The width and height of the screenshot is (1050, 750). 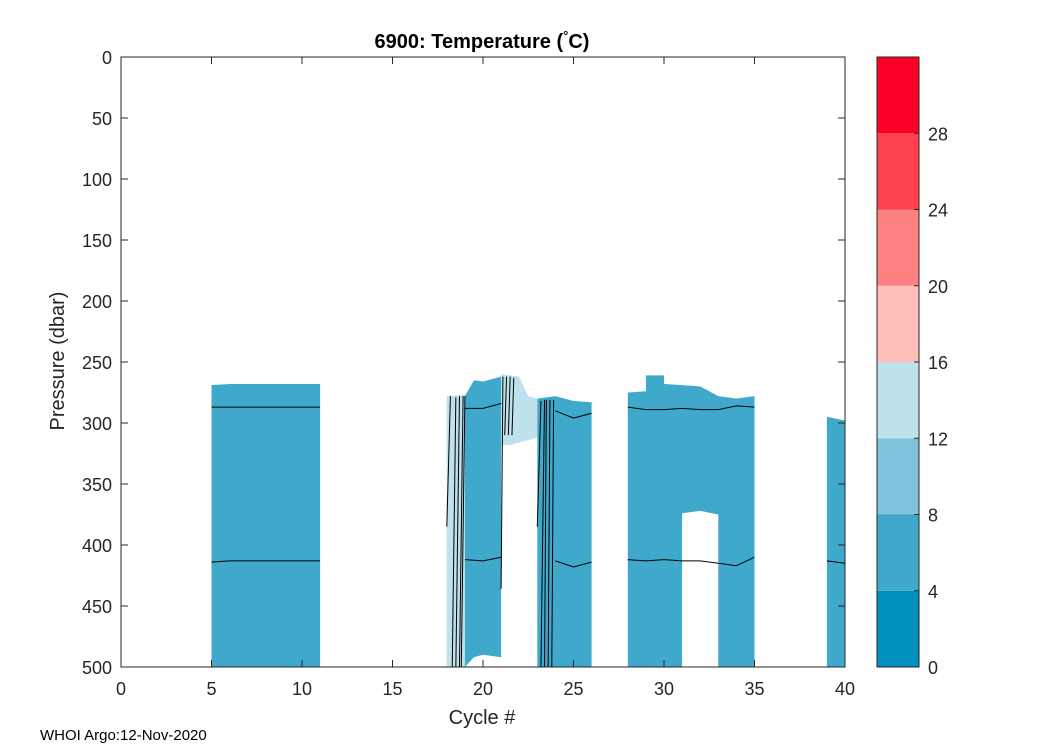 I want to click on contour-steep-18-d, so click(x=461, y=532).